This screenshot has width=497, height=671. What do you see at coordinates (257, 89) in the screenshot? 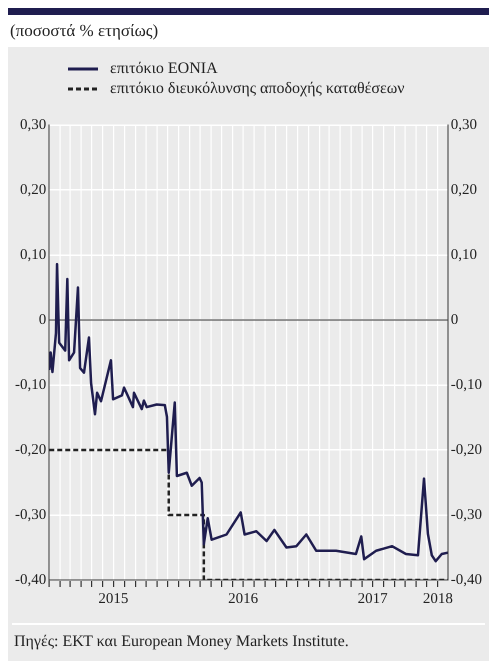
I see `legend-label: επιτόκιο διευκόλυνσης αποδοχής καταθέσεων` at bounding box center [257, 89].